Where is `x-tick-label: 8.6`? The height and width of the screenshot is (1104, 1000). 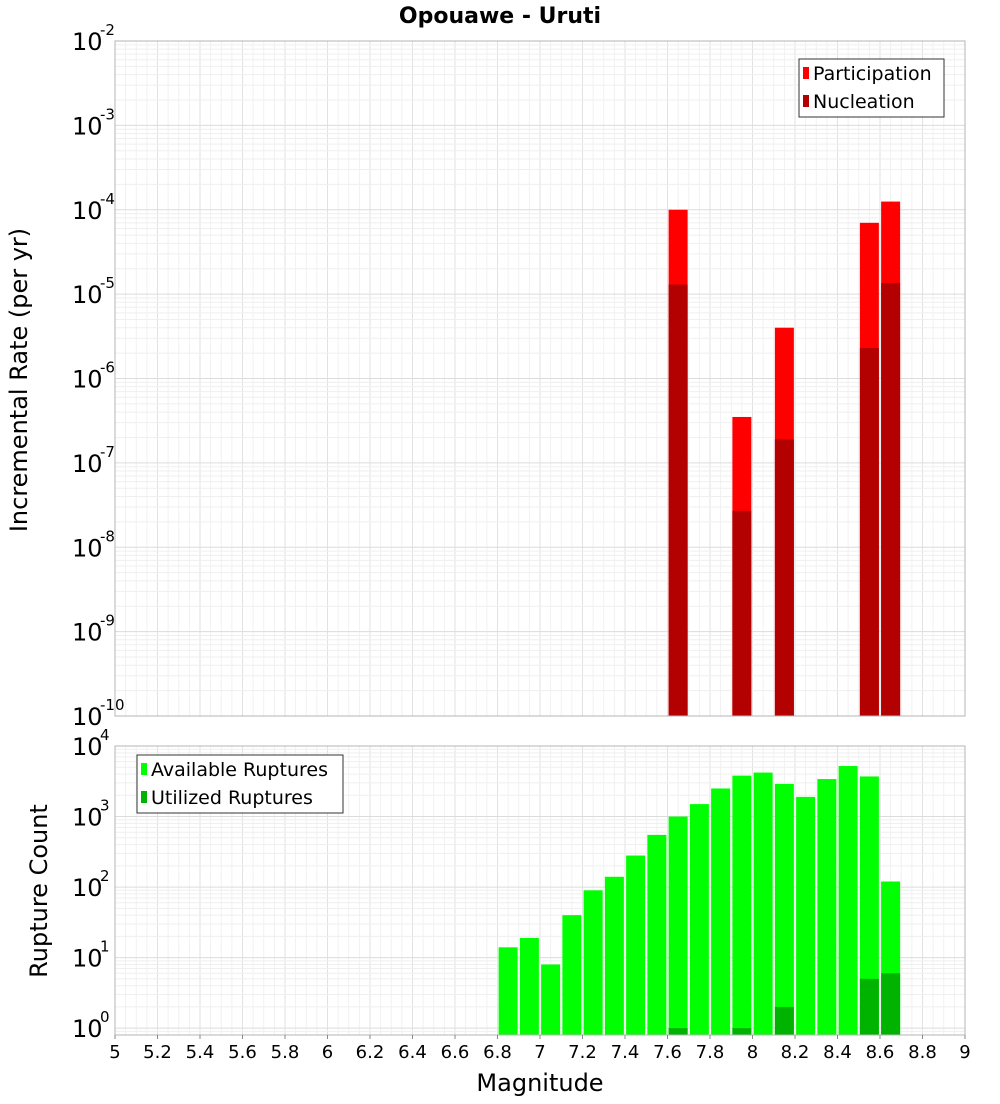
x-tick-label: 8.6 is located at coordinates (880, 1052).